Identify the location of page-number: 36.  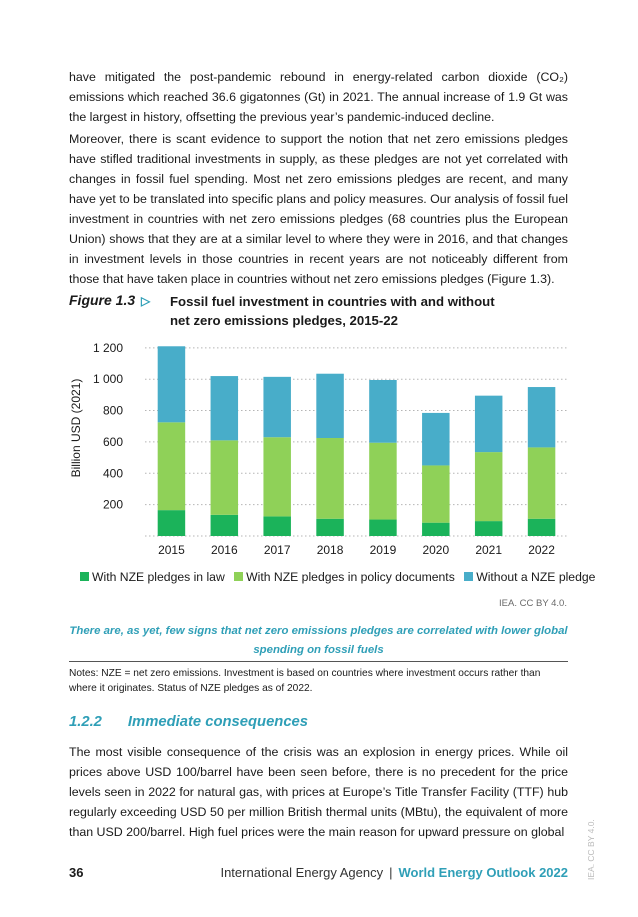
(76, 872).